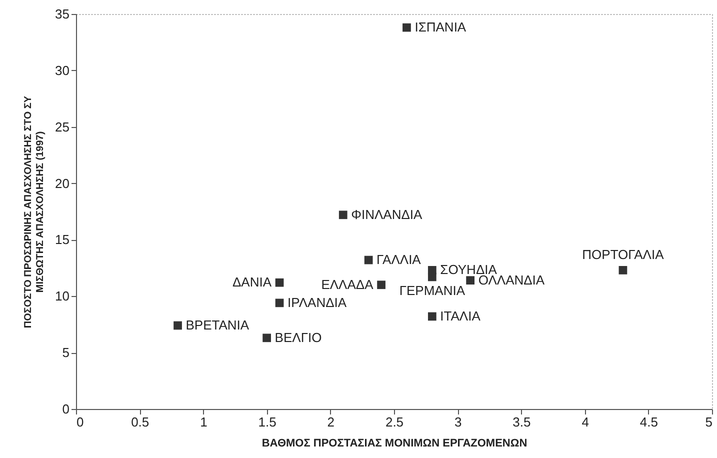 The width and height of the screenshot is (717, 458). Describe the element at coordinates (62, 296) in the screenshot. I see `y-tick-label: 10` at that location.